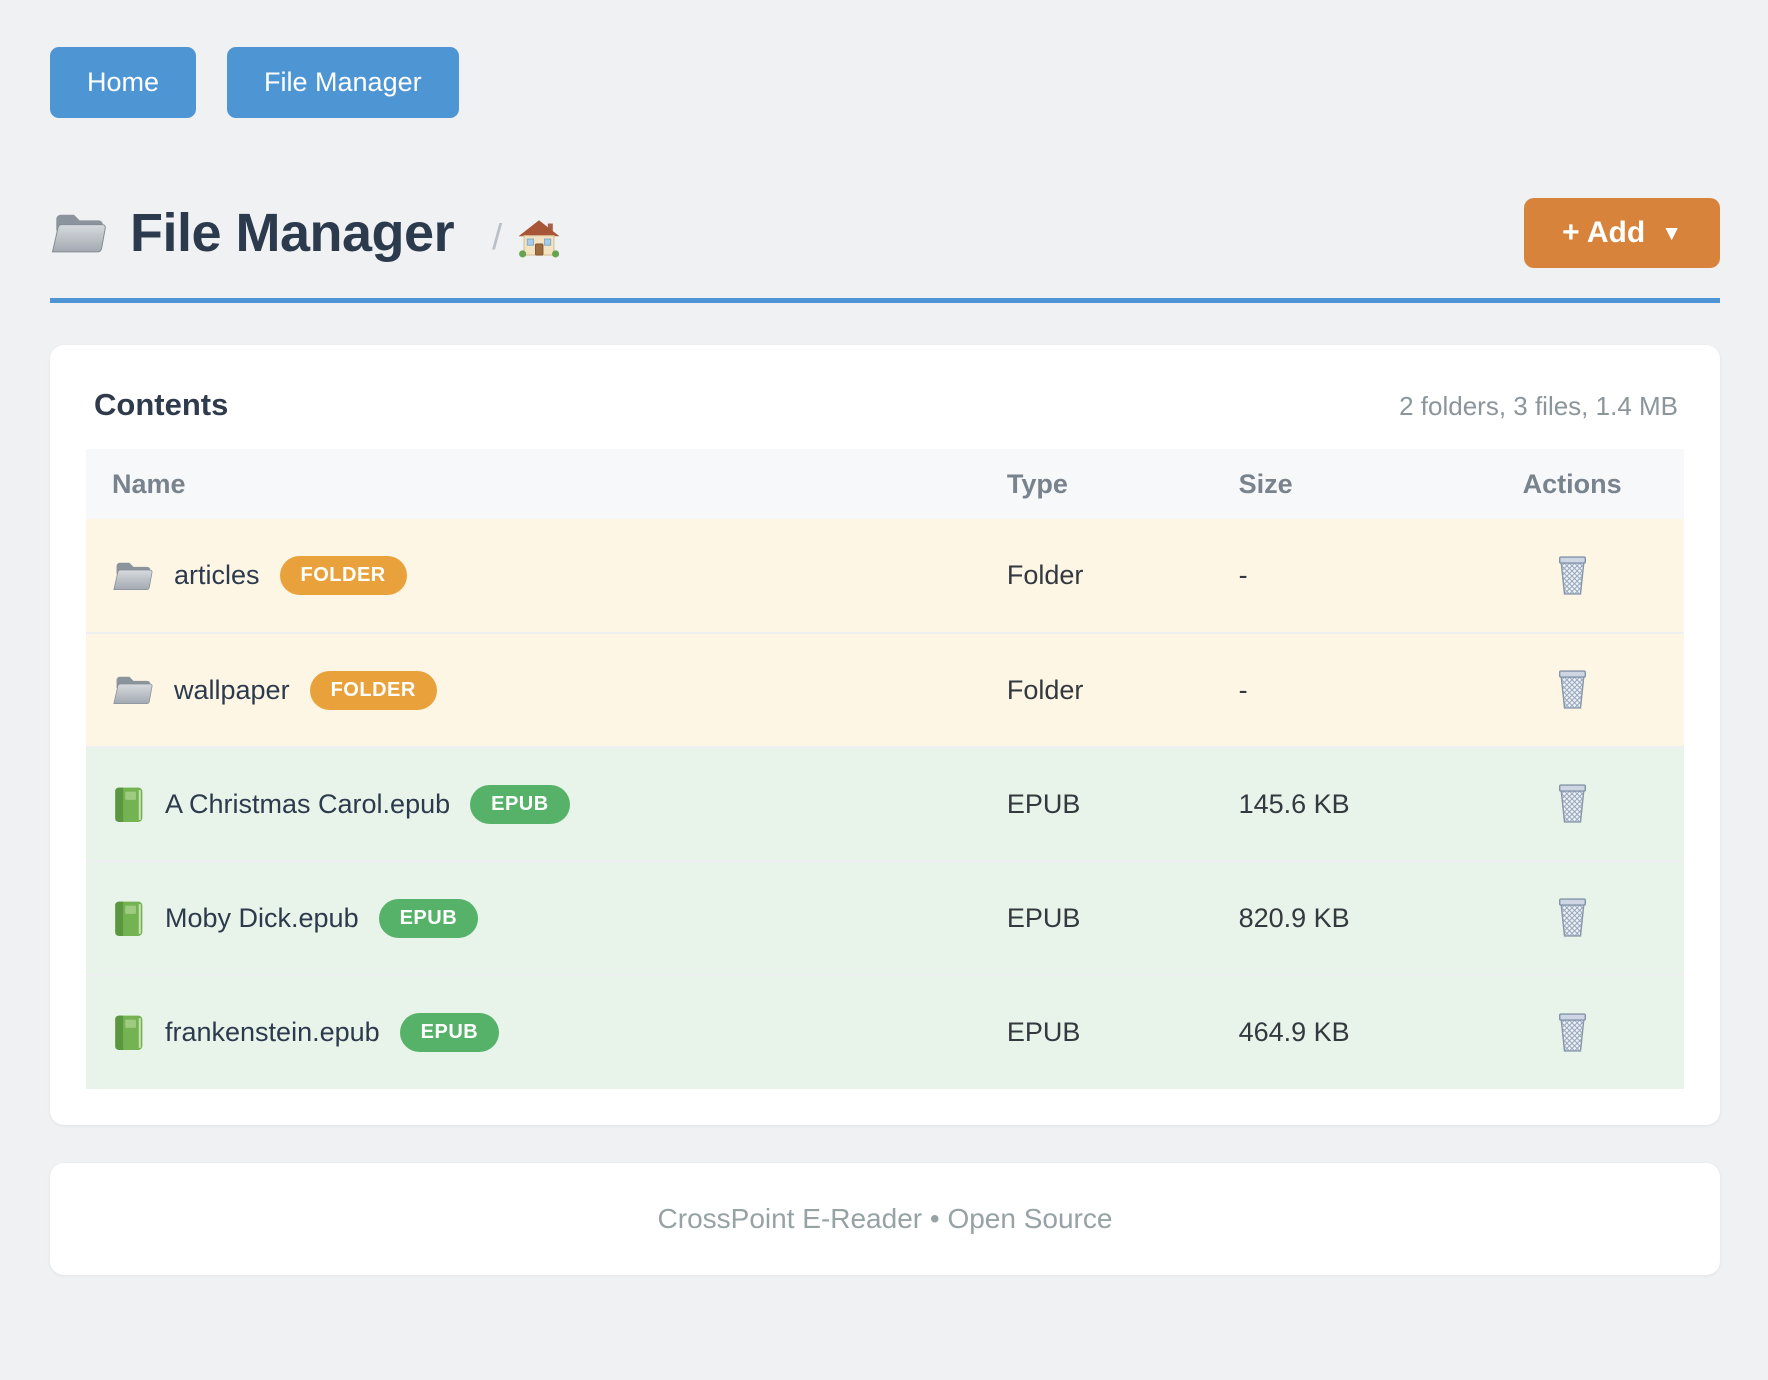  What do you see at coordinates (1336, 803) in the screenshot?
I see `size-cell: 145.6 KB` at bounding box center [1336, 803].